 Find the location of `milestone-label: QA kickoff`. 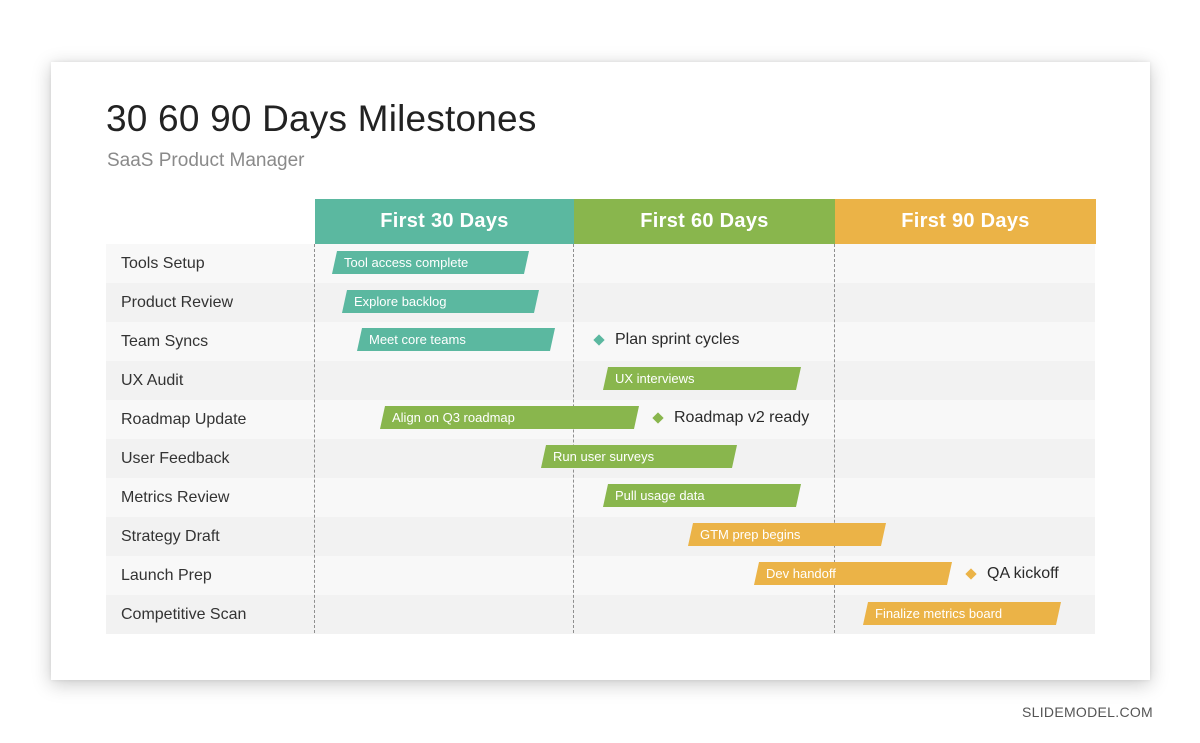

milestone-label: QA kickoff is located at coordinates (1023, 573).